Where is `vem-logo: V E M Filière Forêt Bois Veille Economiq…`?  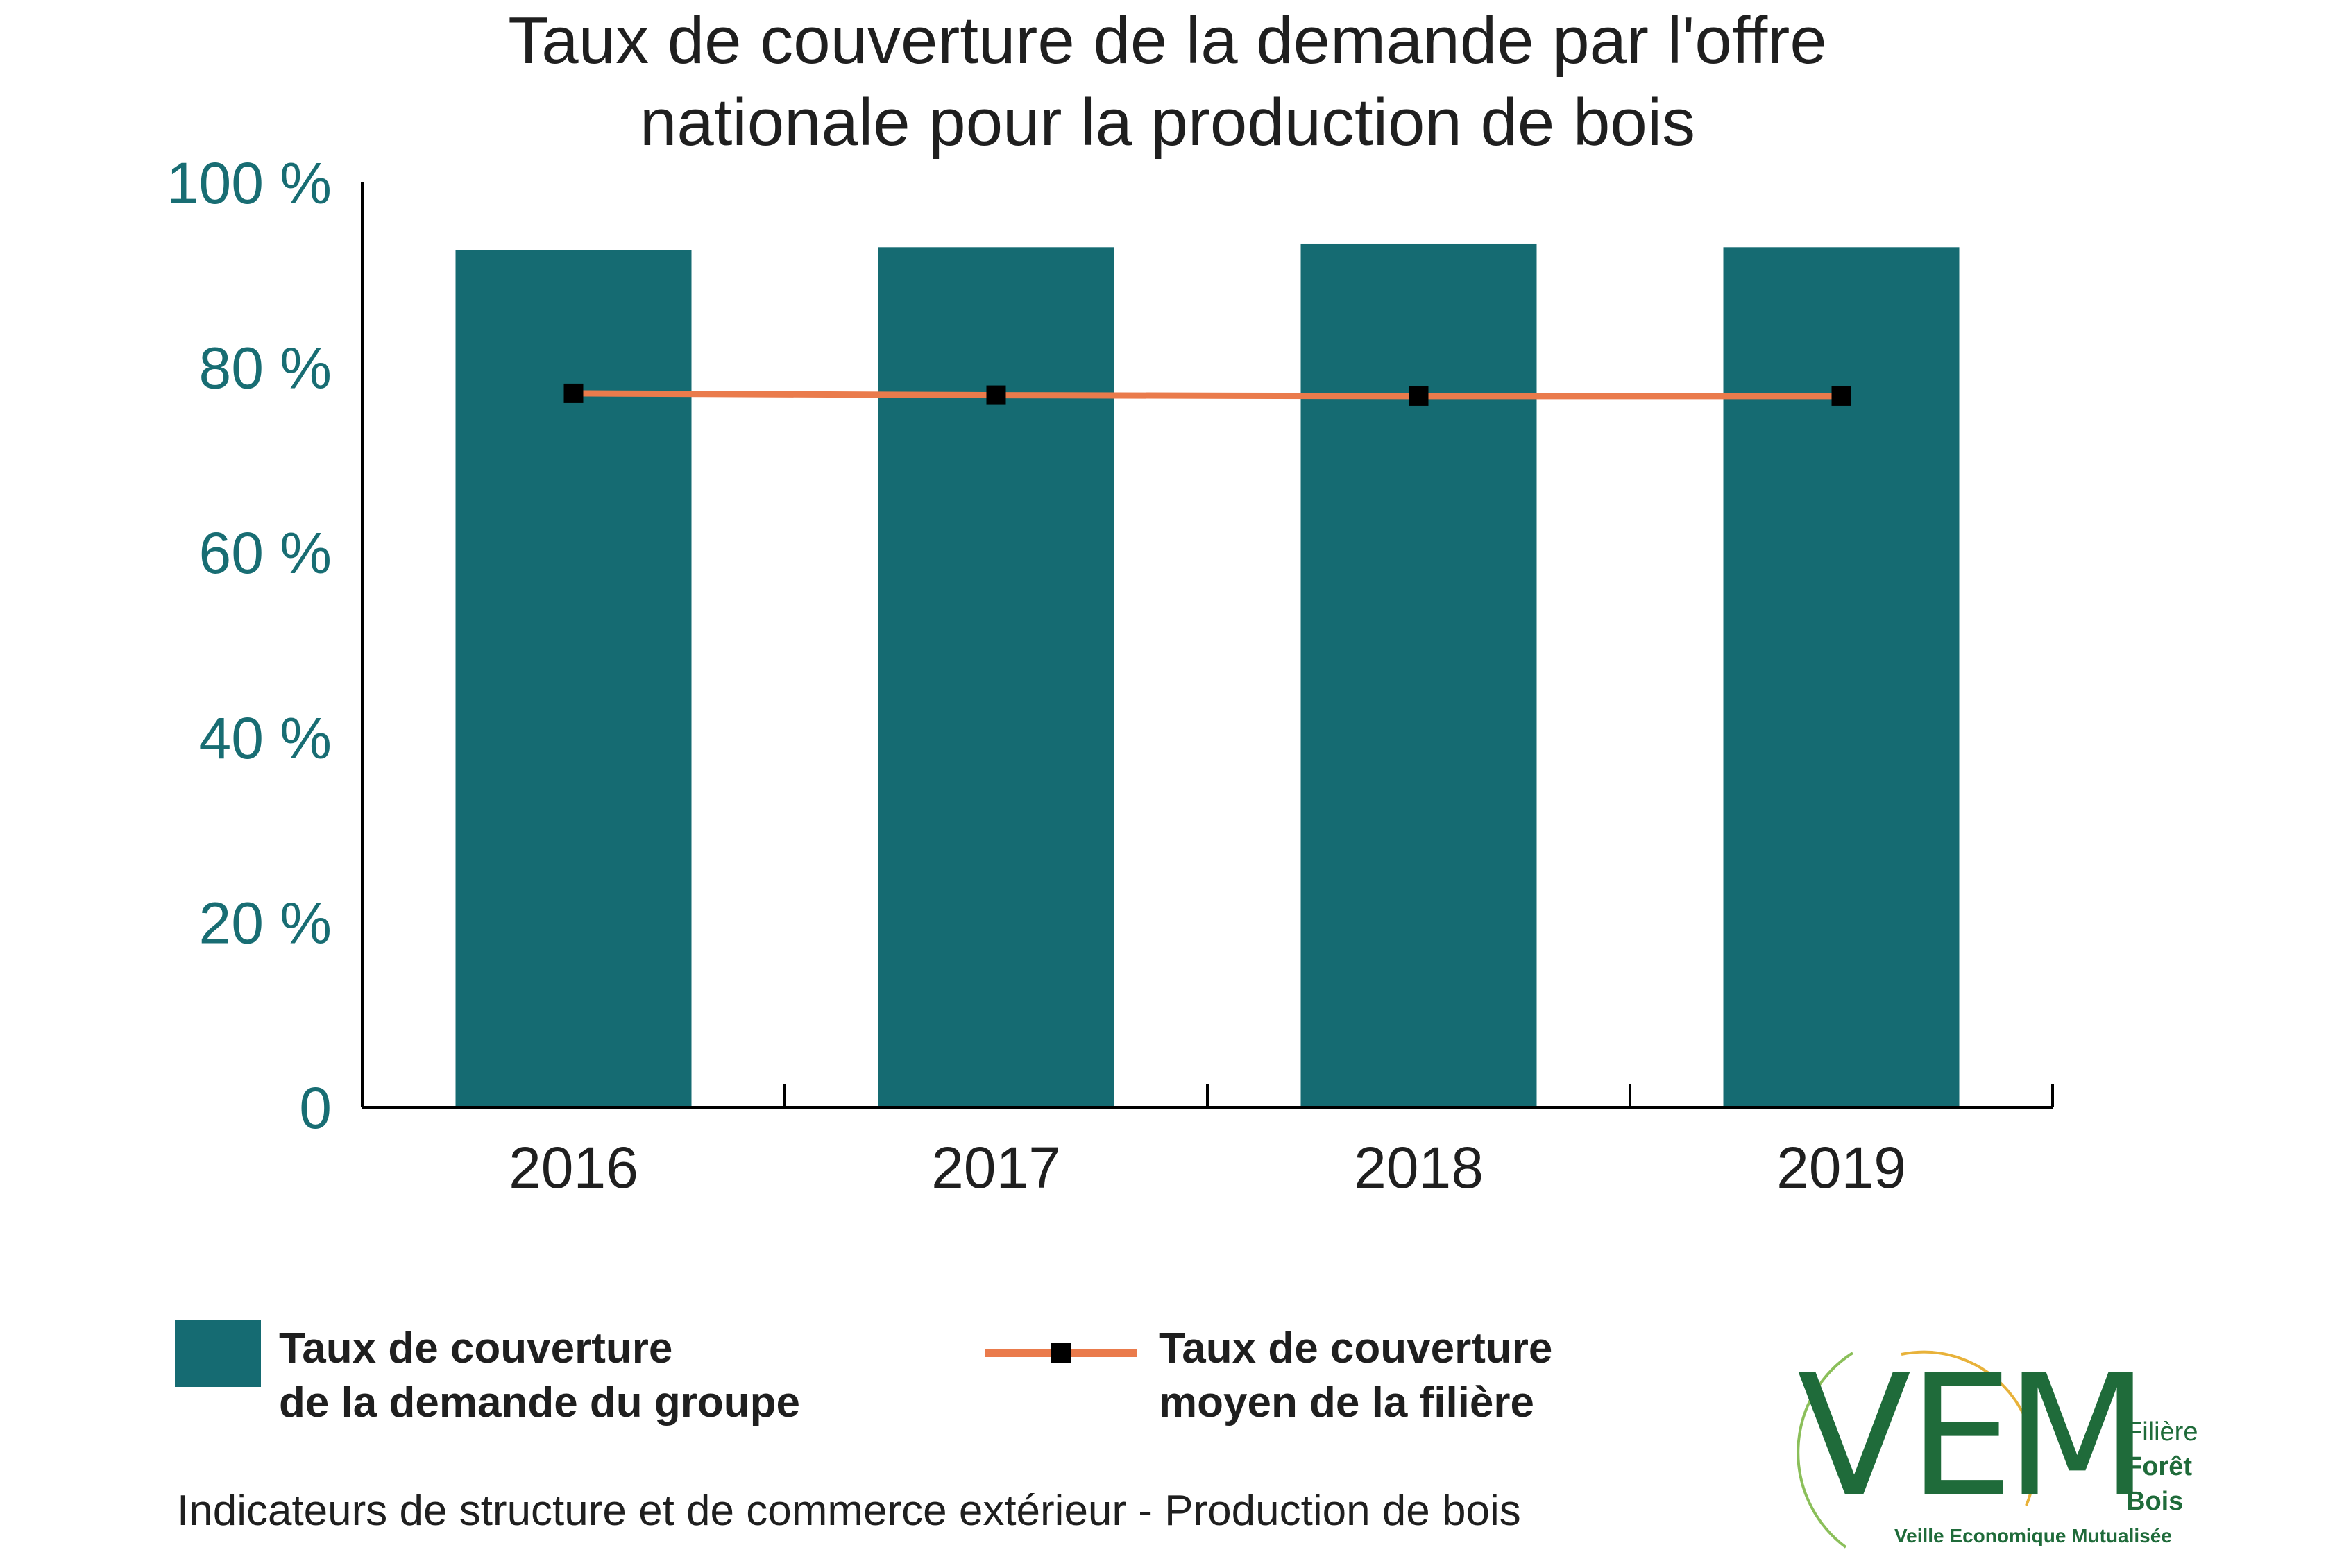 vem-logo: V E M Filière Forêt Bois Veille Economiq… is located at coordinates (2019, 1446).